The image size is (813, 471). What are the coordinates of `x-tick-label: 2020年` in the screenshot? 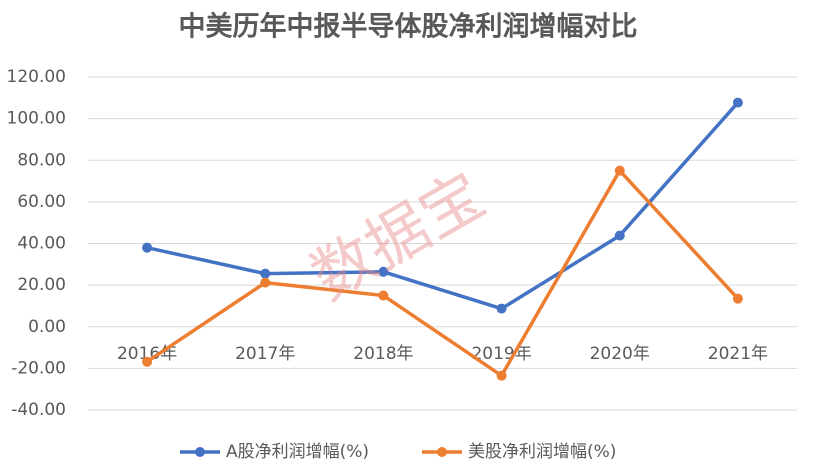 It's located at (620, 354).